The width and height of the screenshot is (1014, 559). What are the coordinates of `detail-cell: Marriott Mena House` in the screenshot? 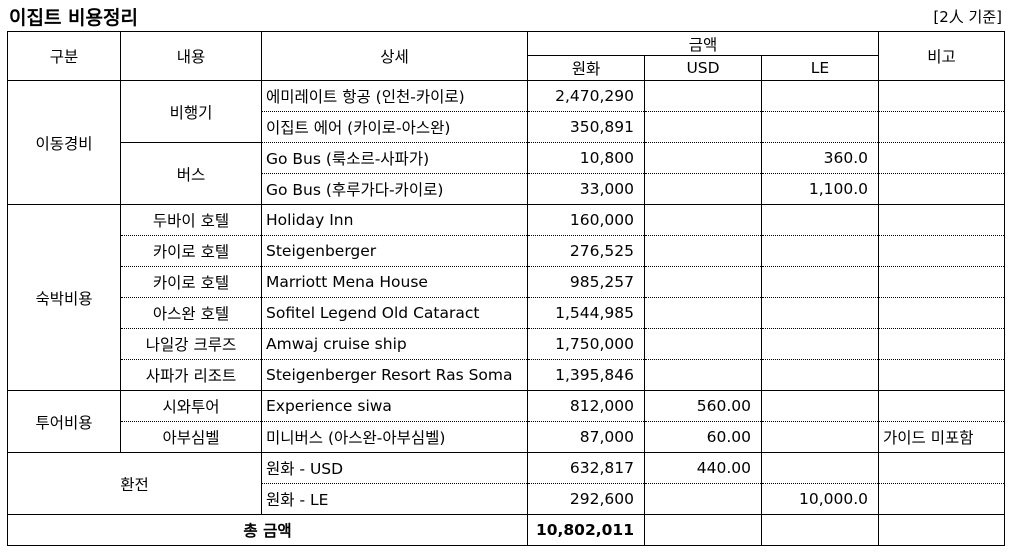 It's located at (394, 282).